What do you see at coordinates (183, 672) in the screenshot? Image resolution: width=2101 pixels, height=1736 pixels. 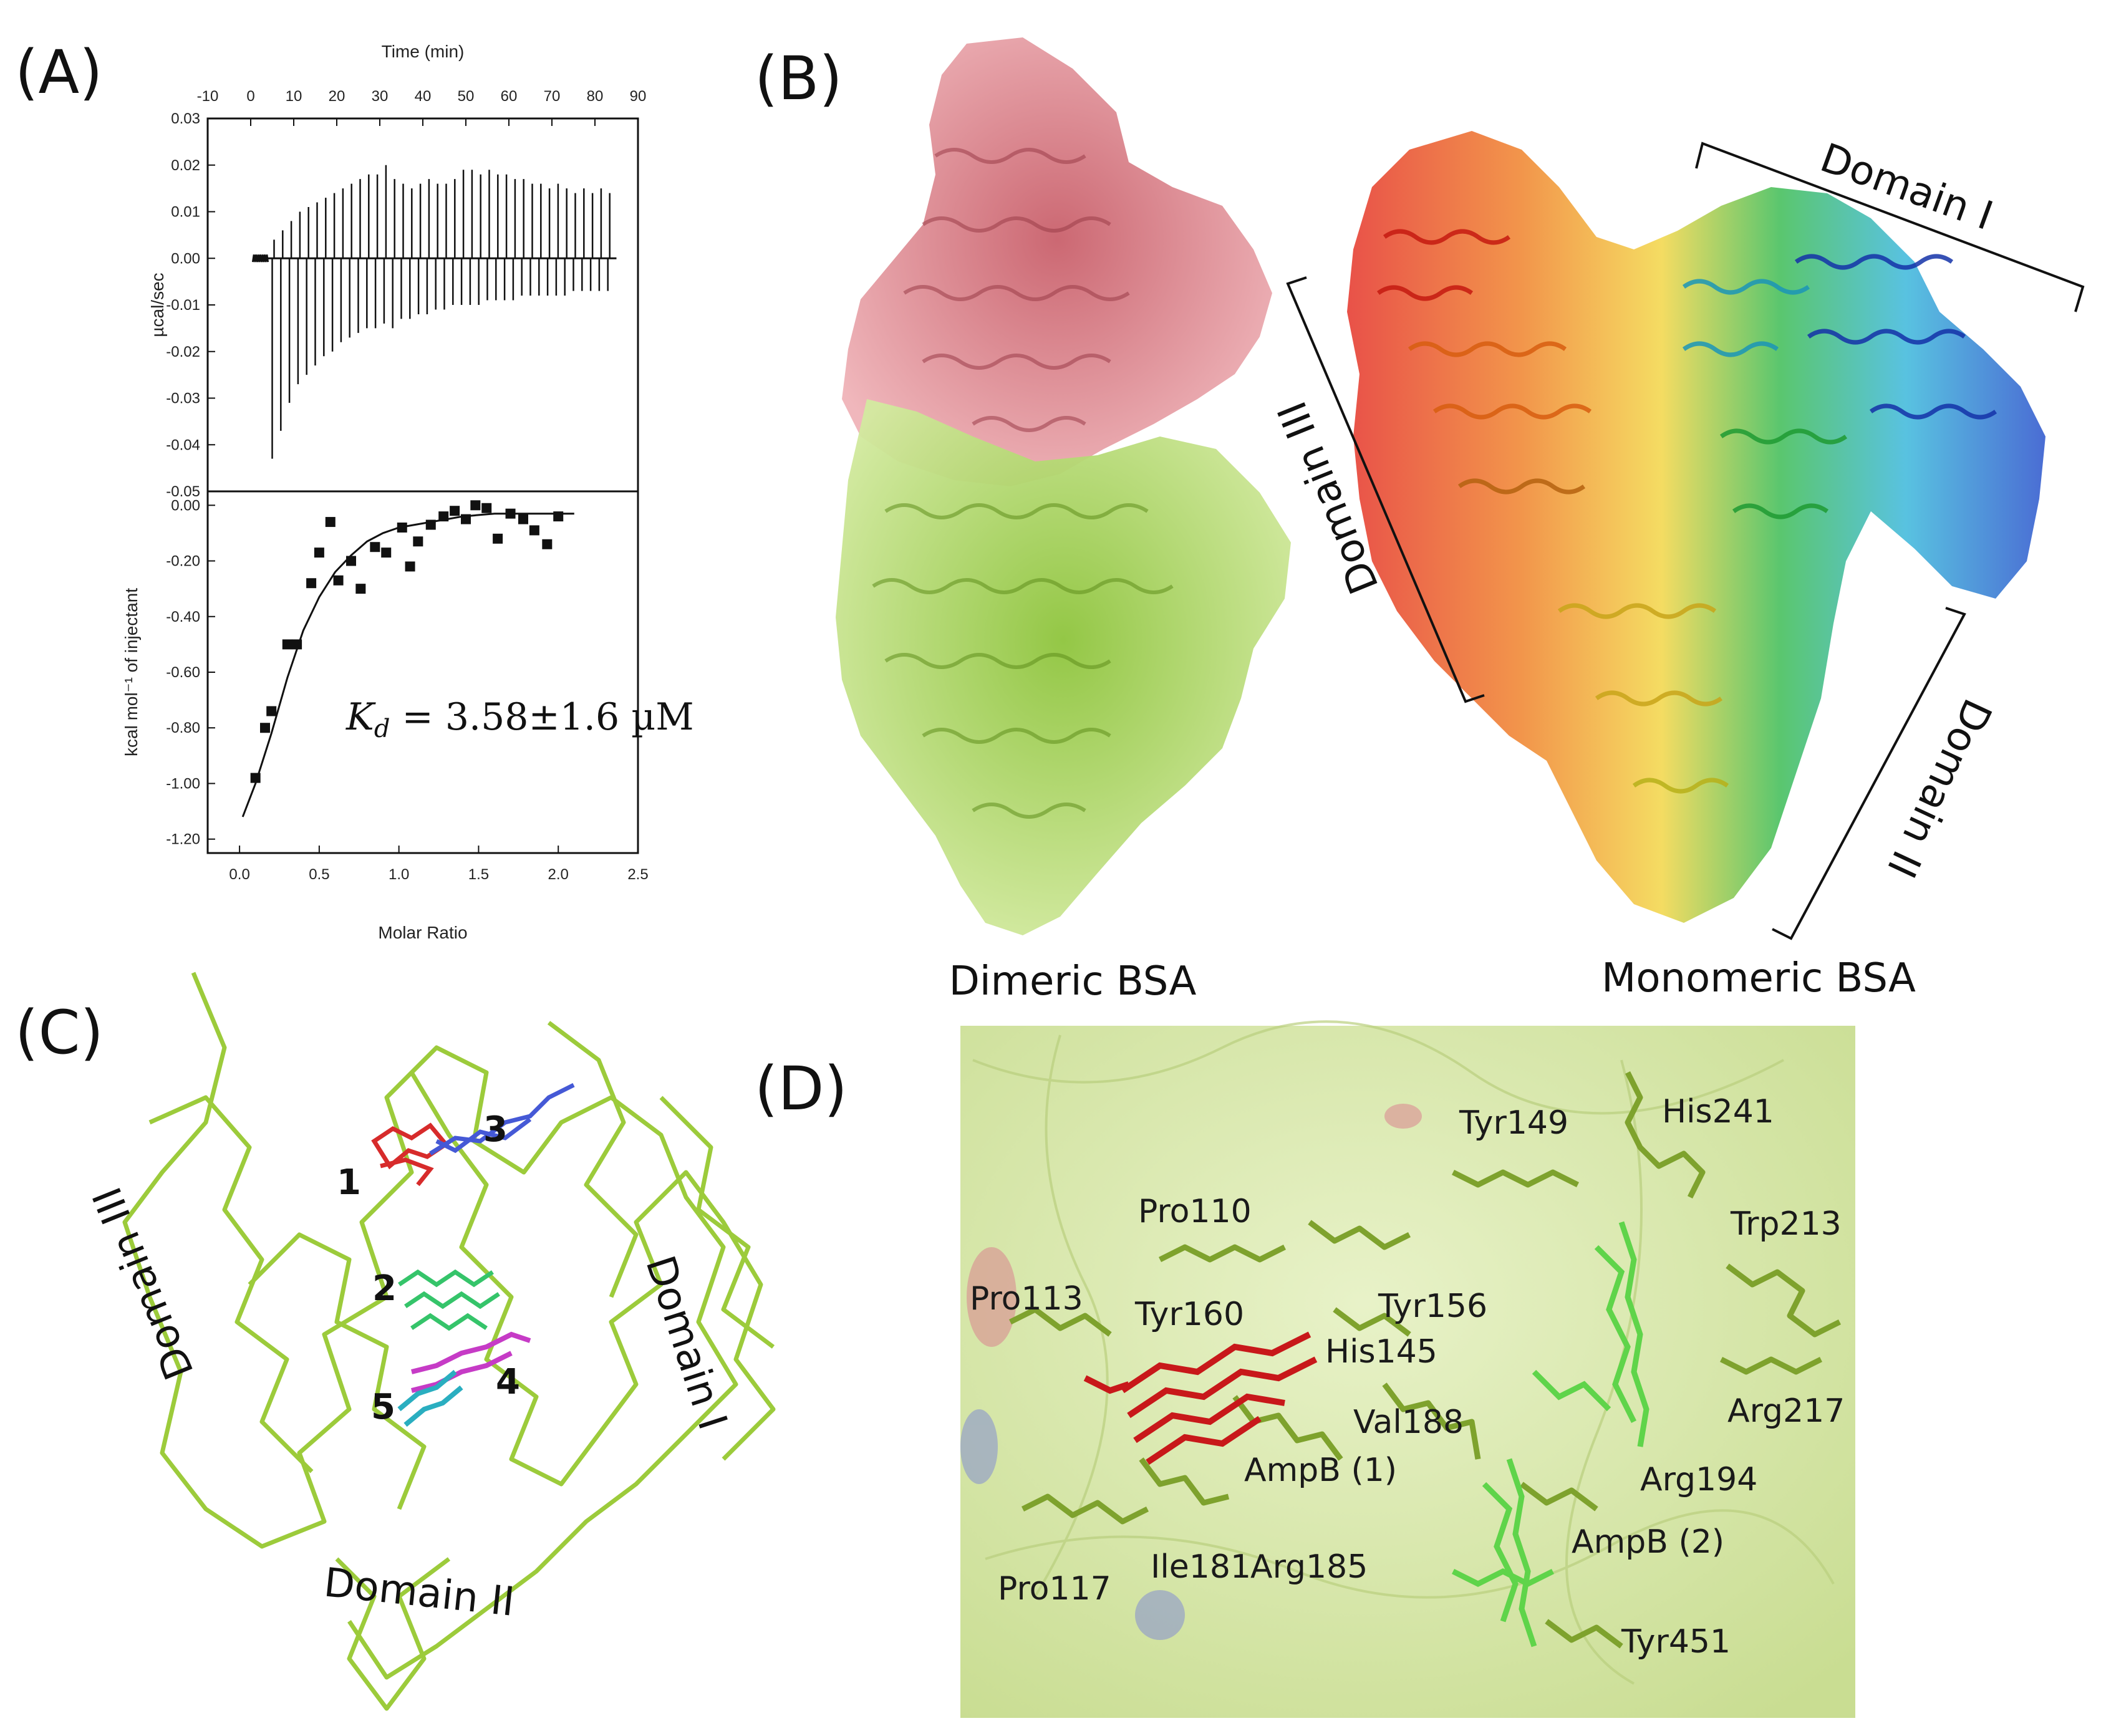 I see `isotherm-y-tick-label: -0.60` at bounding box center [183, 672].